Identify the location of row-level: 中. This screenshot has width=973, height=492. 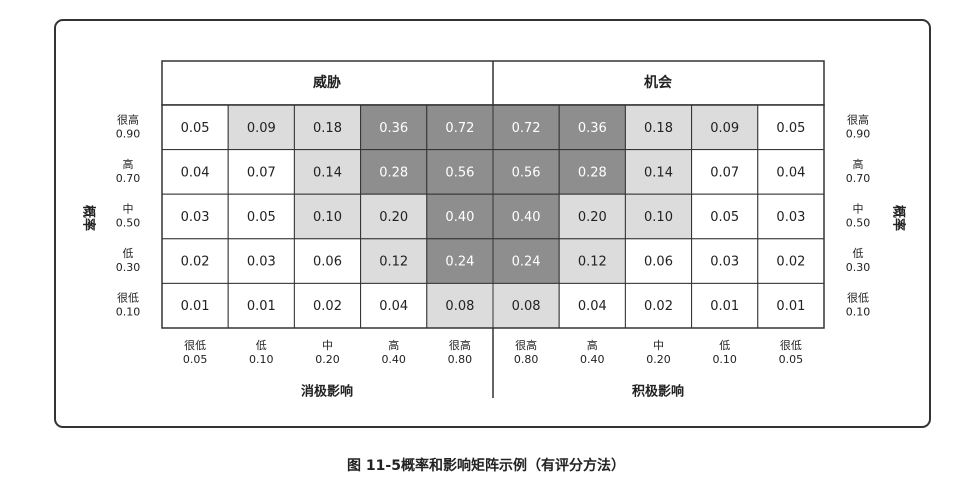
(128, 209).